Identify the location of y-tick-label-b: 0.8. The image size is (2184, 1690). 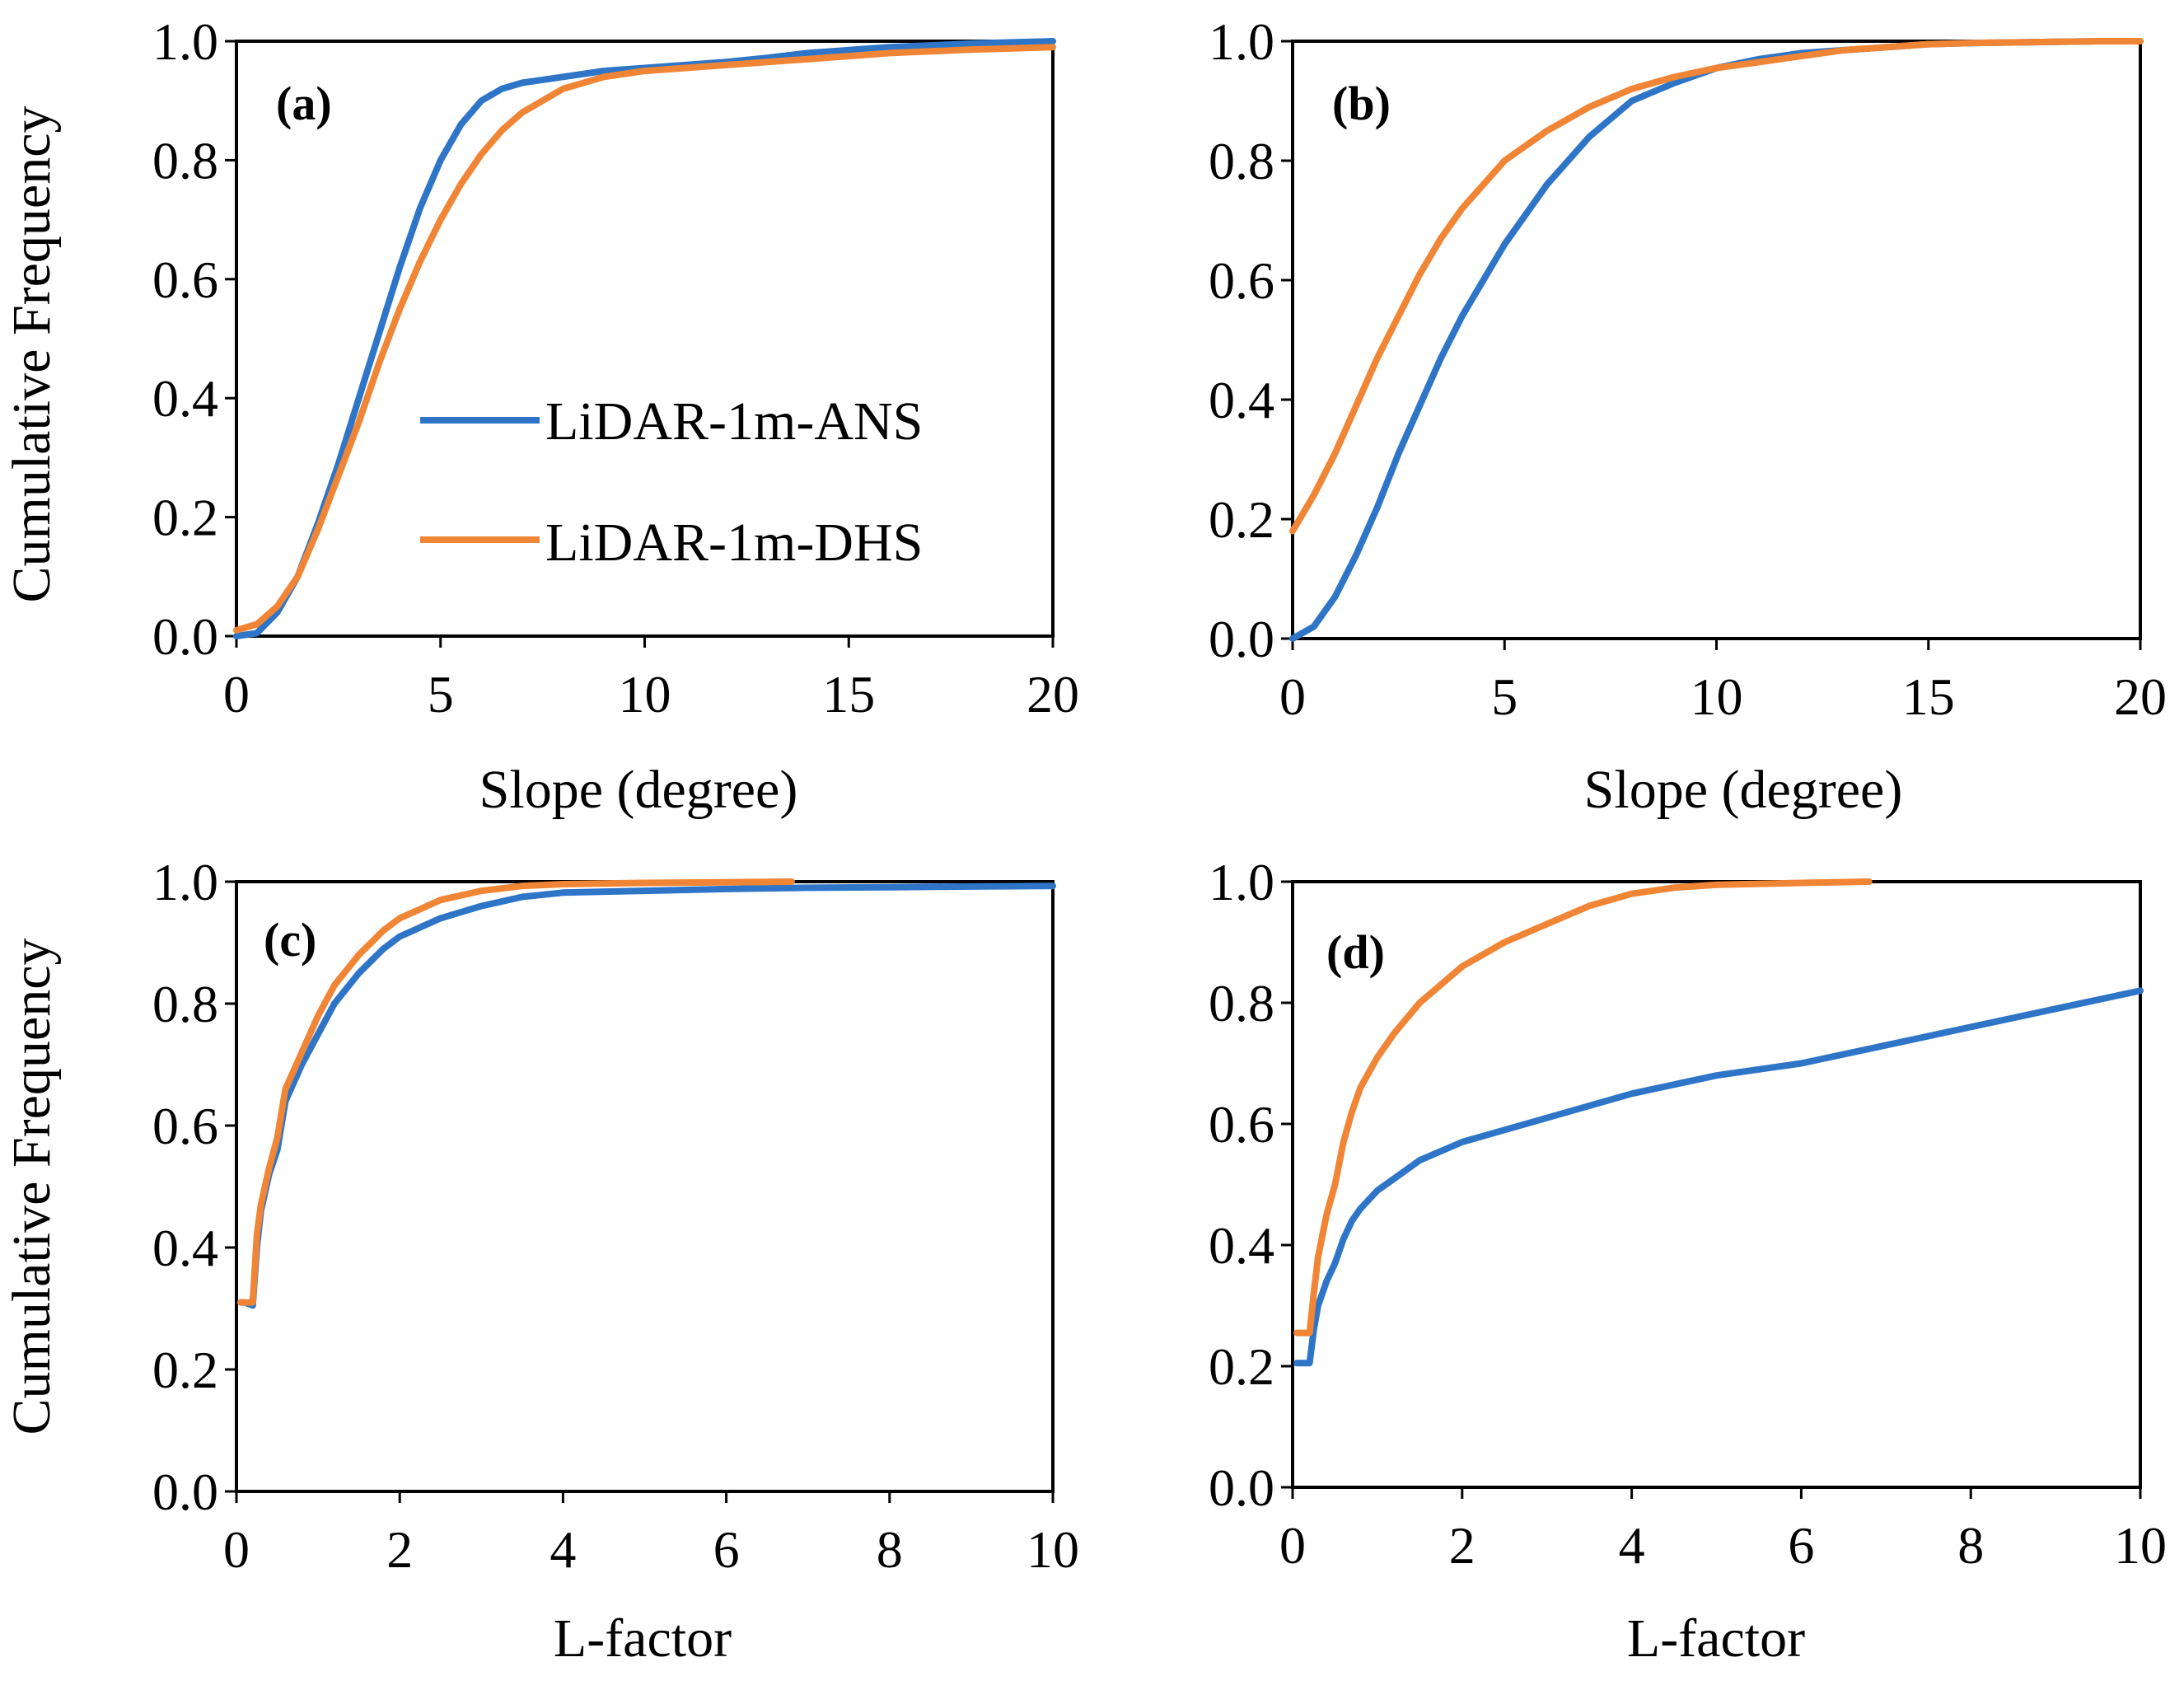
(1241, 161).